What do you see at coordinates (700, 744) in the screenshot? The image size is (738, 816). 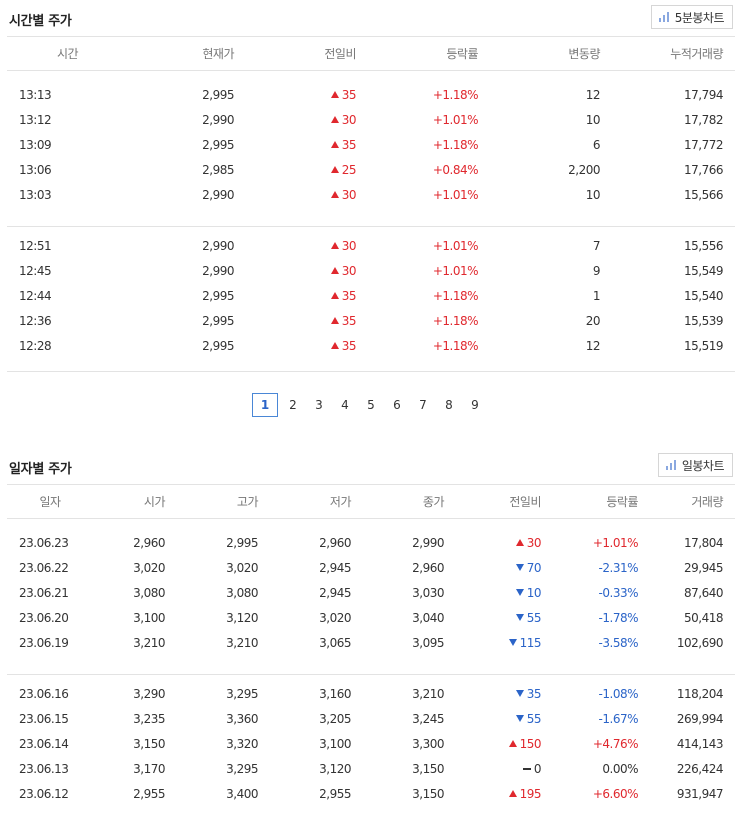 I see `volume-cell: 414,143` at bounding box center [700, 744].